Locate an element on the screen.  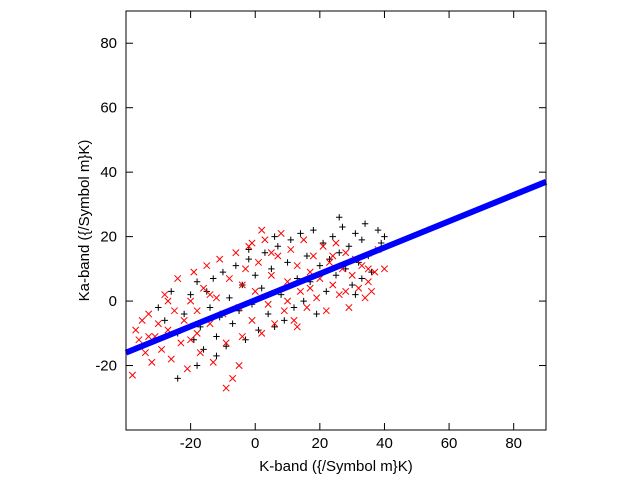
y-tick-label: -20 is located at coordinates (106, 366).